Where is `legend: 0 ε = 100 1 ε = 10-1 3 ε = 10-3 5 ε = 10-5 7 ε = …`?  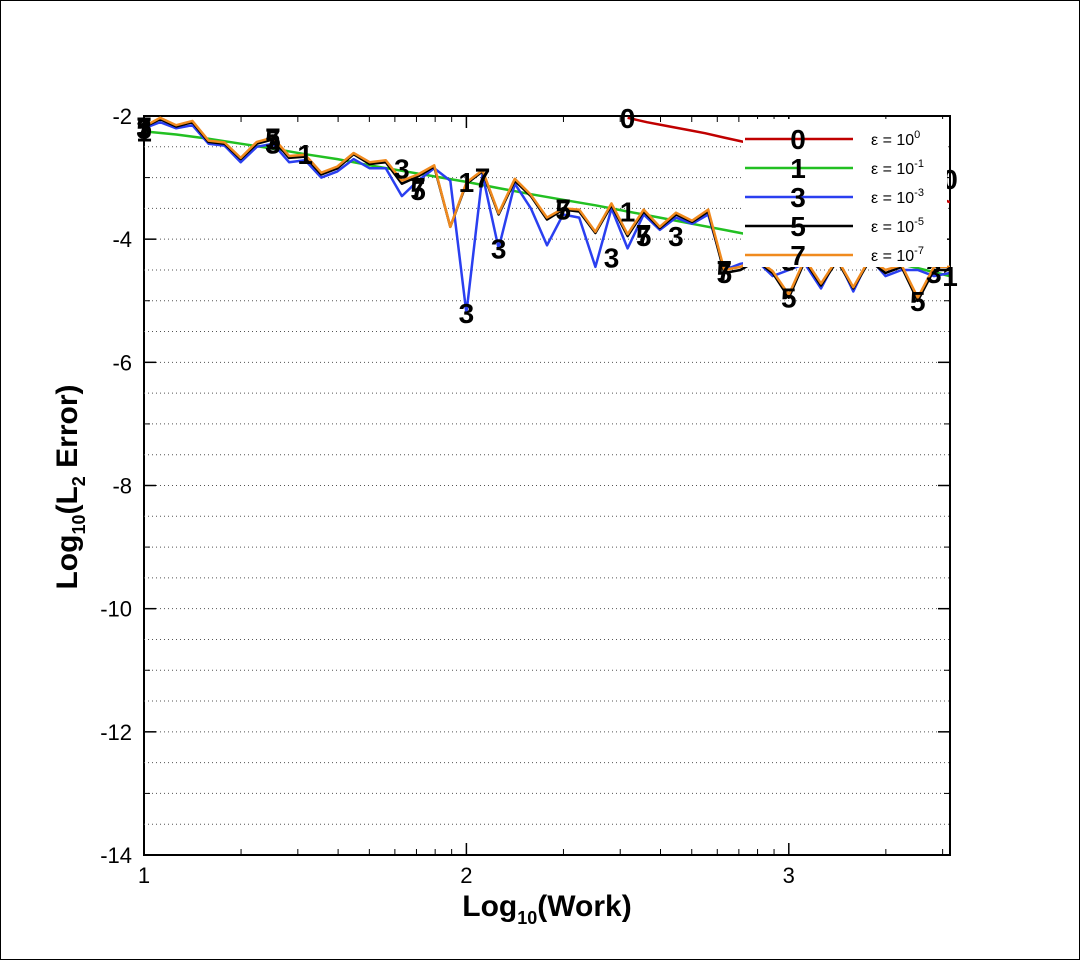 legend: 0 ε = 100 1 ε = 10-1 3 ε = 10-3 5 ε = 10-5 7 ε = … is located at coordinates (845, 195).